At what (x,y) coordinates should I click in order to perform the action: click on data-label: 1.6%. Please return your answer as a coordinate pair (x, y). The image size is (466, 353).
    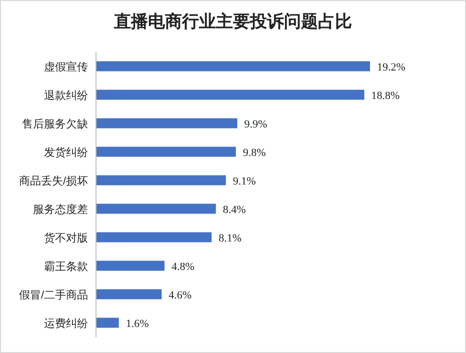
    Looking at the image, I should click on (137, 324).